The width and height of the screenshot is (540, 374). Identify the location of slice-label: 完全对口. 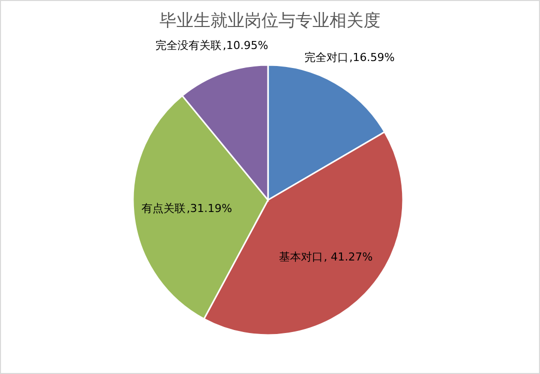
(326, 57).